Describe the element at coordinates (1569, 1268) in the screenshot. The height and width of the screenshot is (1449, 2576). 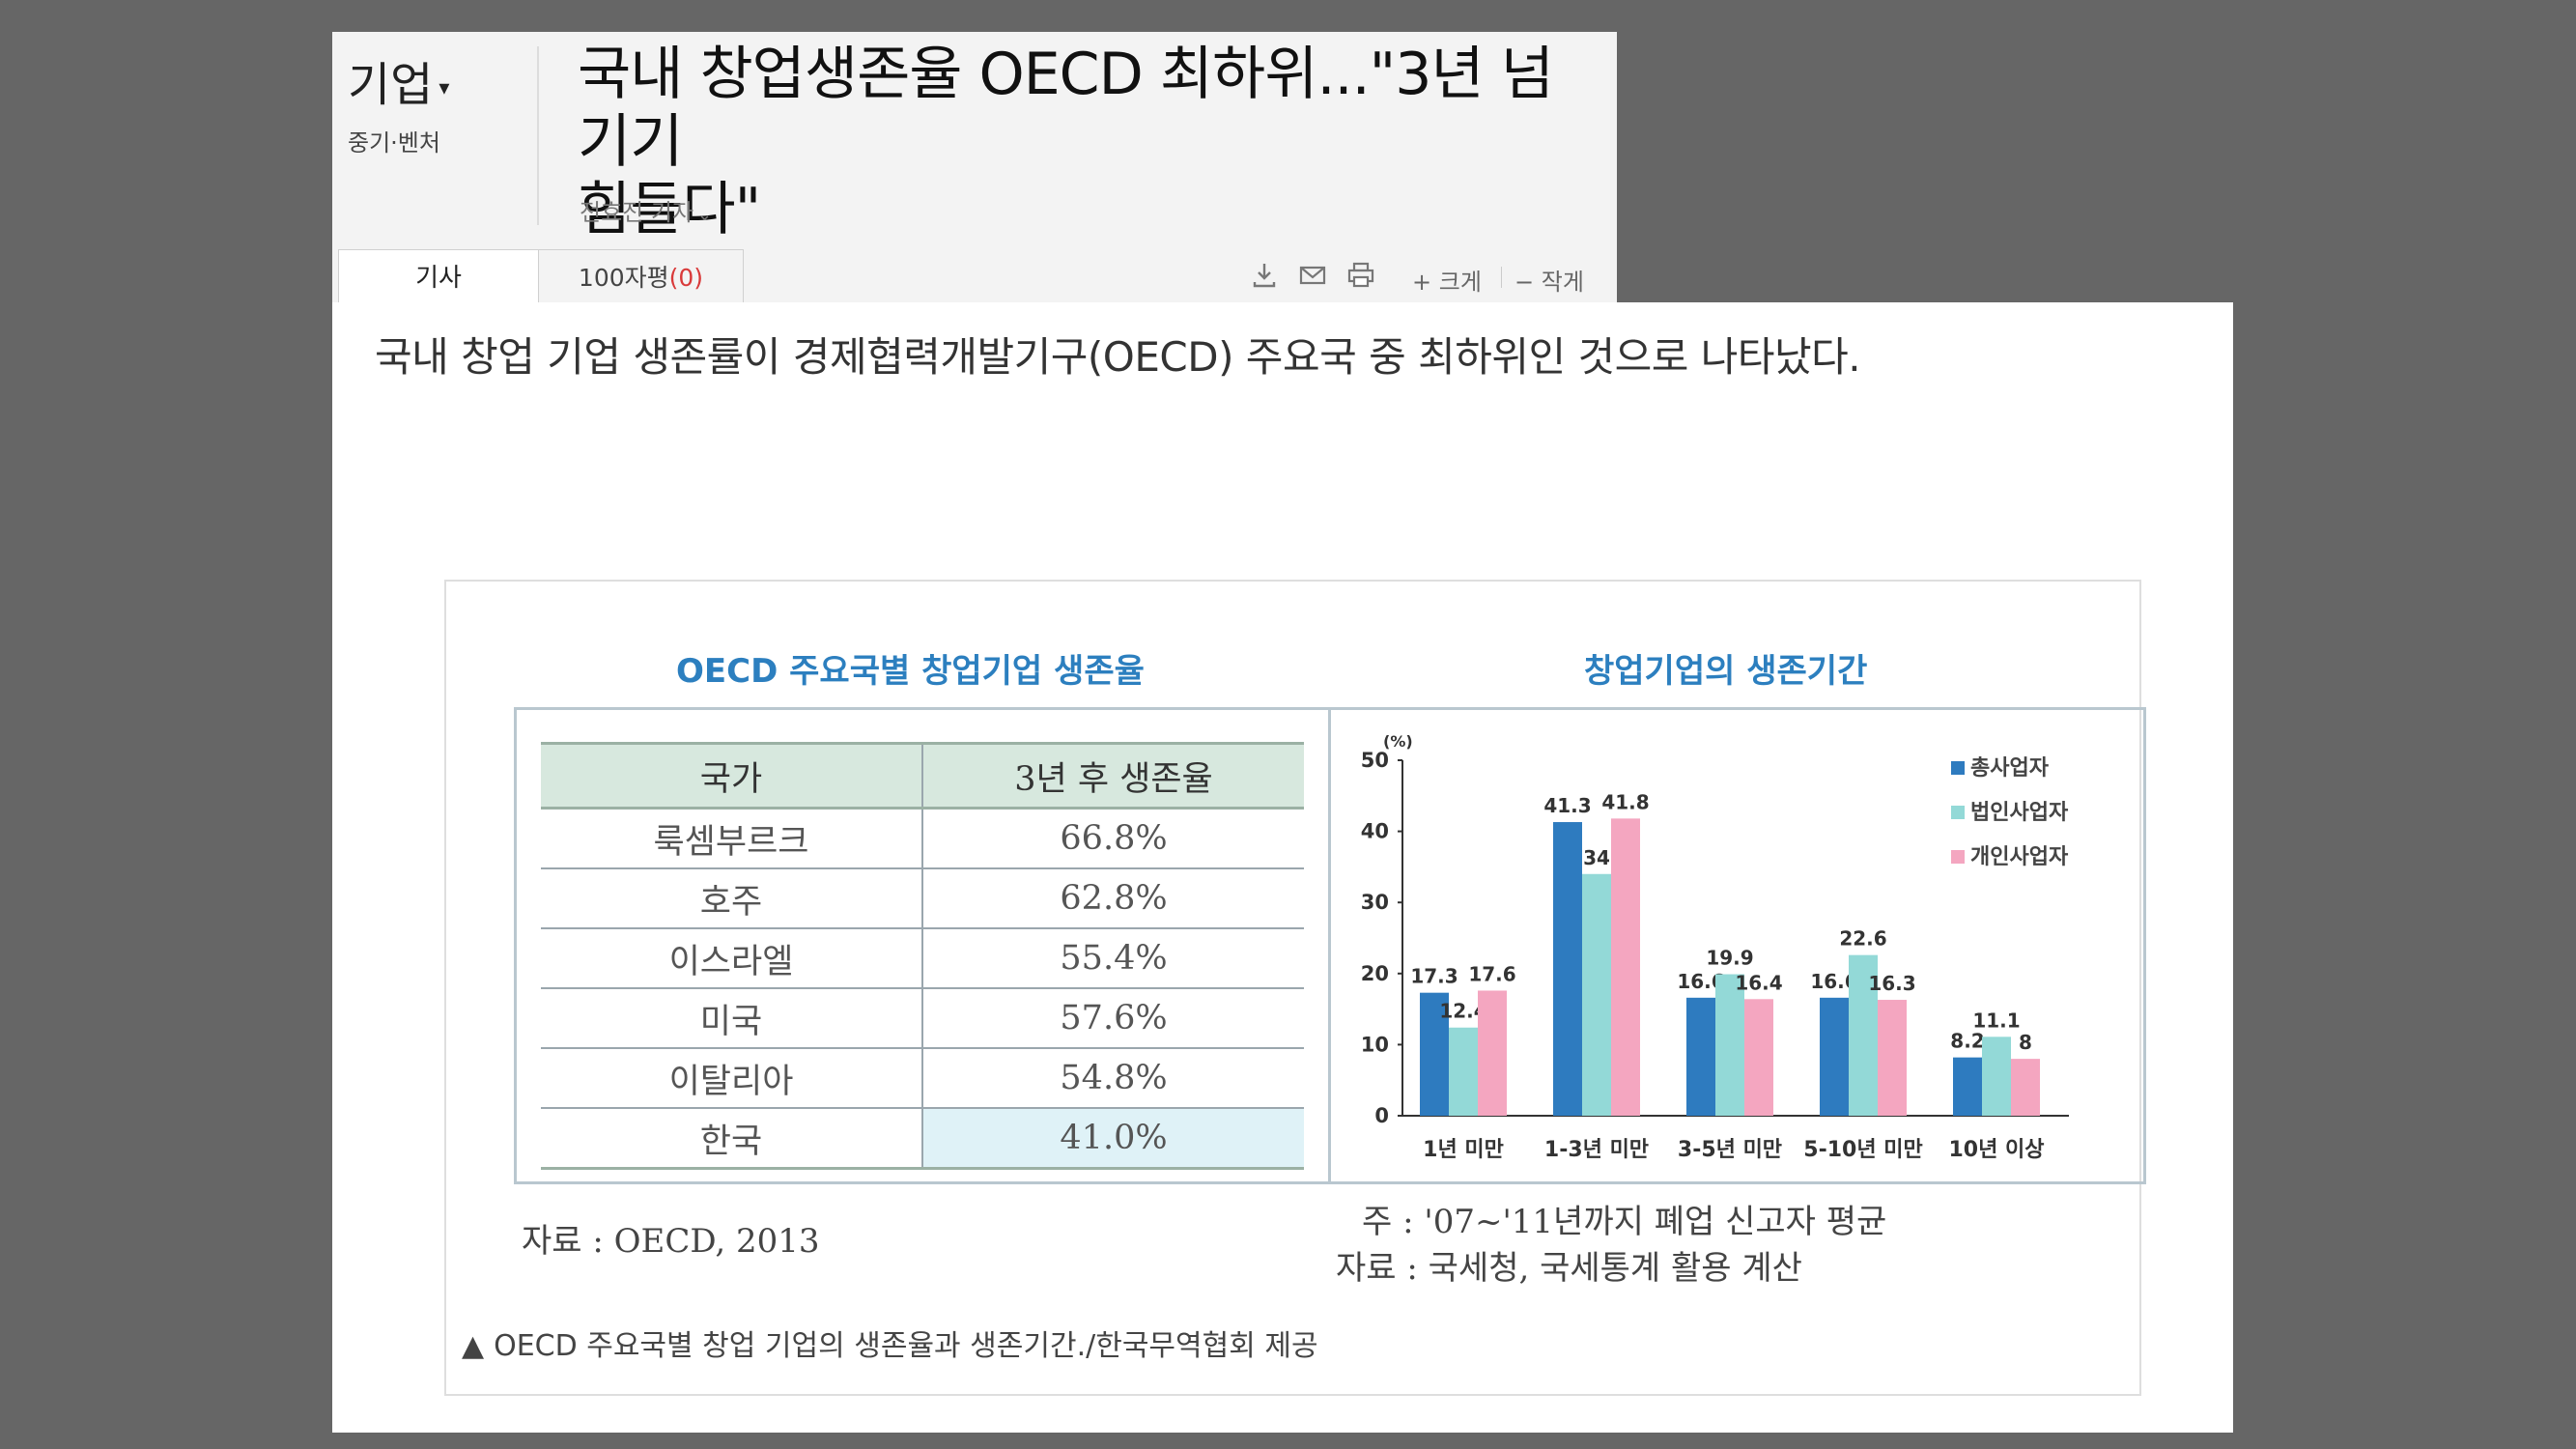
I see `chart-source: 자료 : 국세청, 국세통계 활용 계산` at that location.